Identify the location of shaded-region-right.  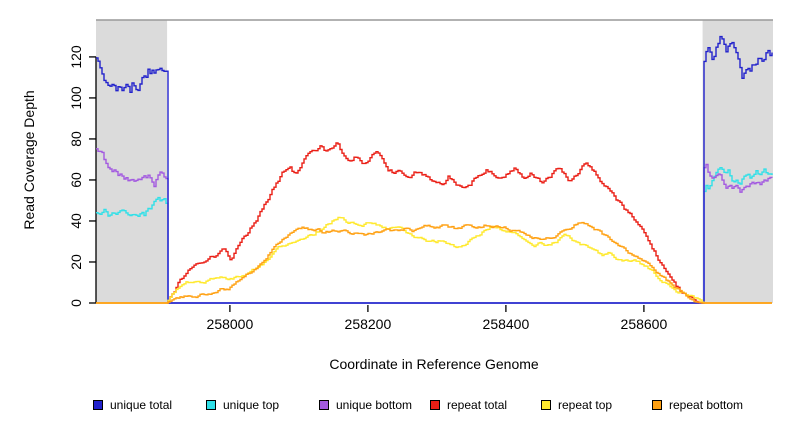
(737, 161).